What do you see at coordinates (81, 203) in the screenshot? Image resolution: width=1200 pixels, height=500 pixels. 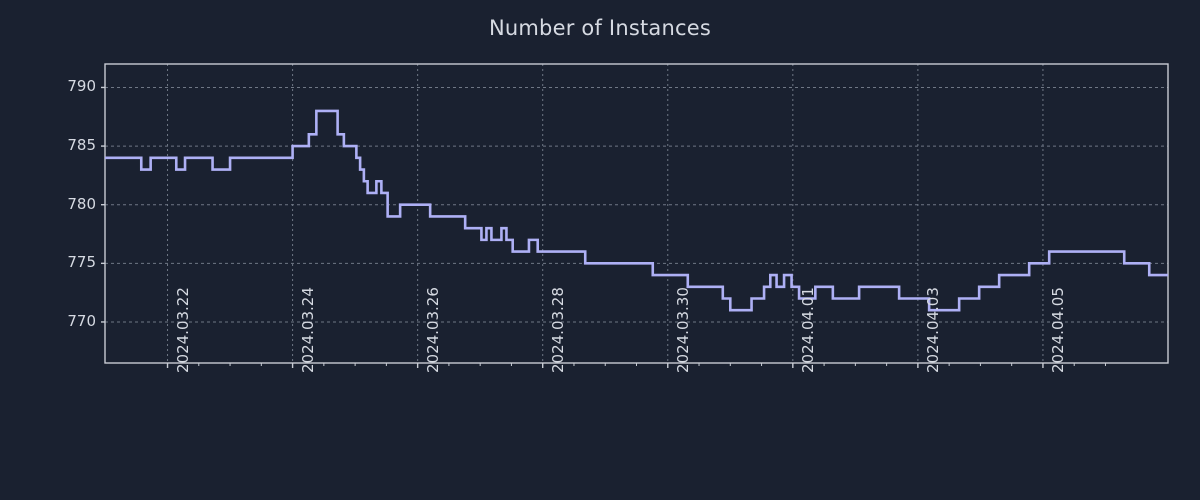 I see `y-tick-label: 780` at bounding box center [81, 203].